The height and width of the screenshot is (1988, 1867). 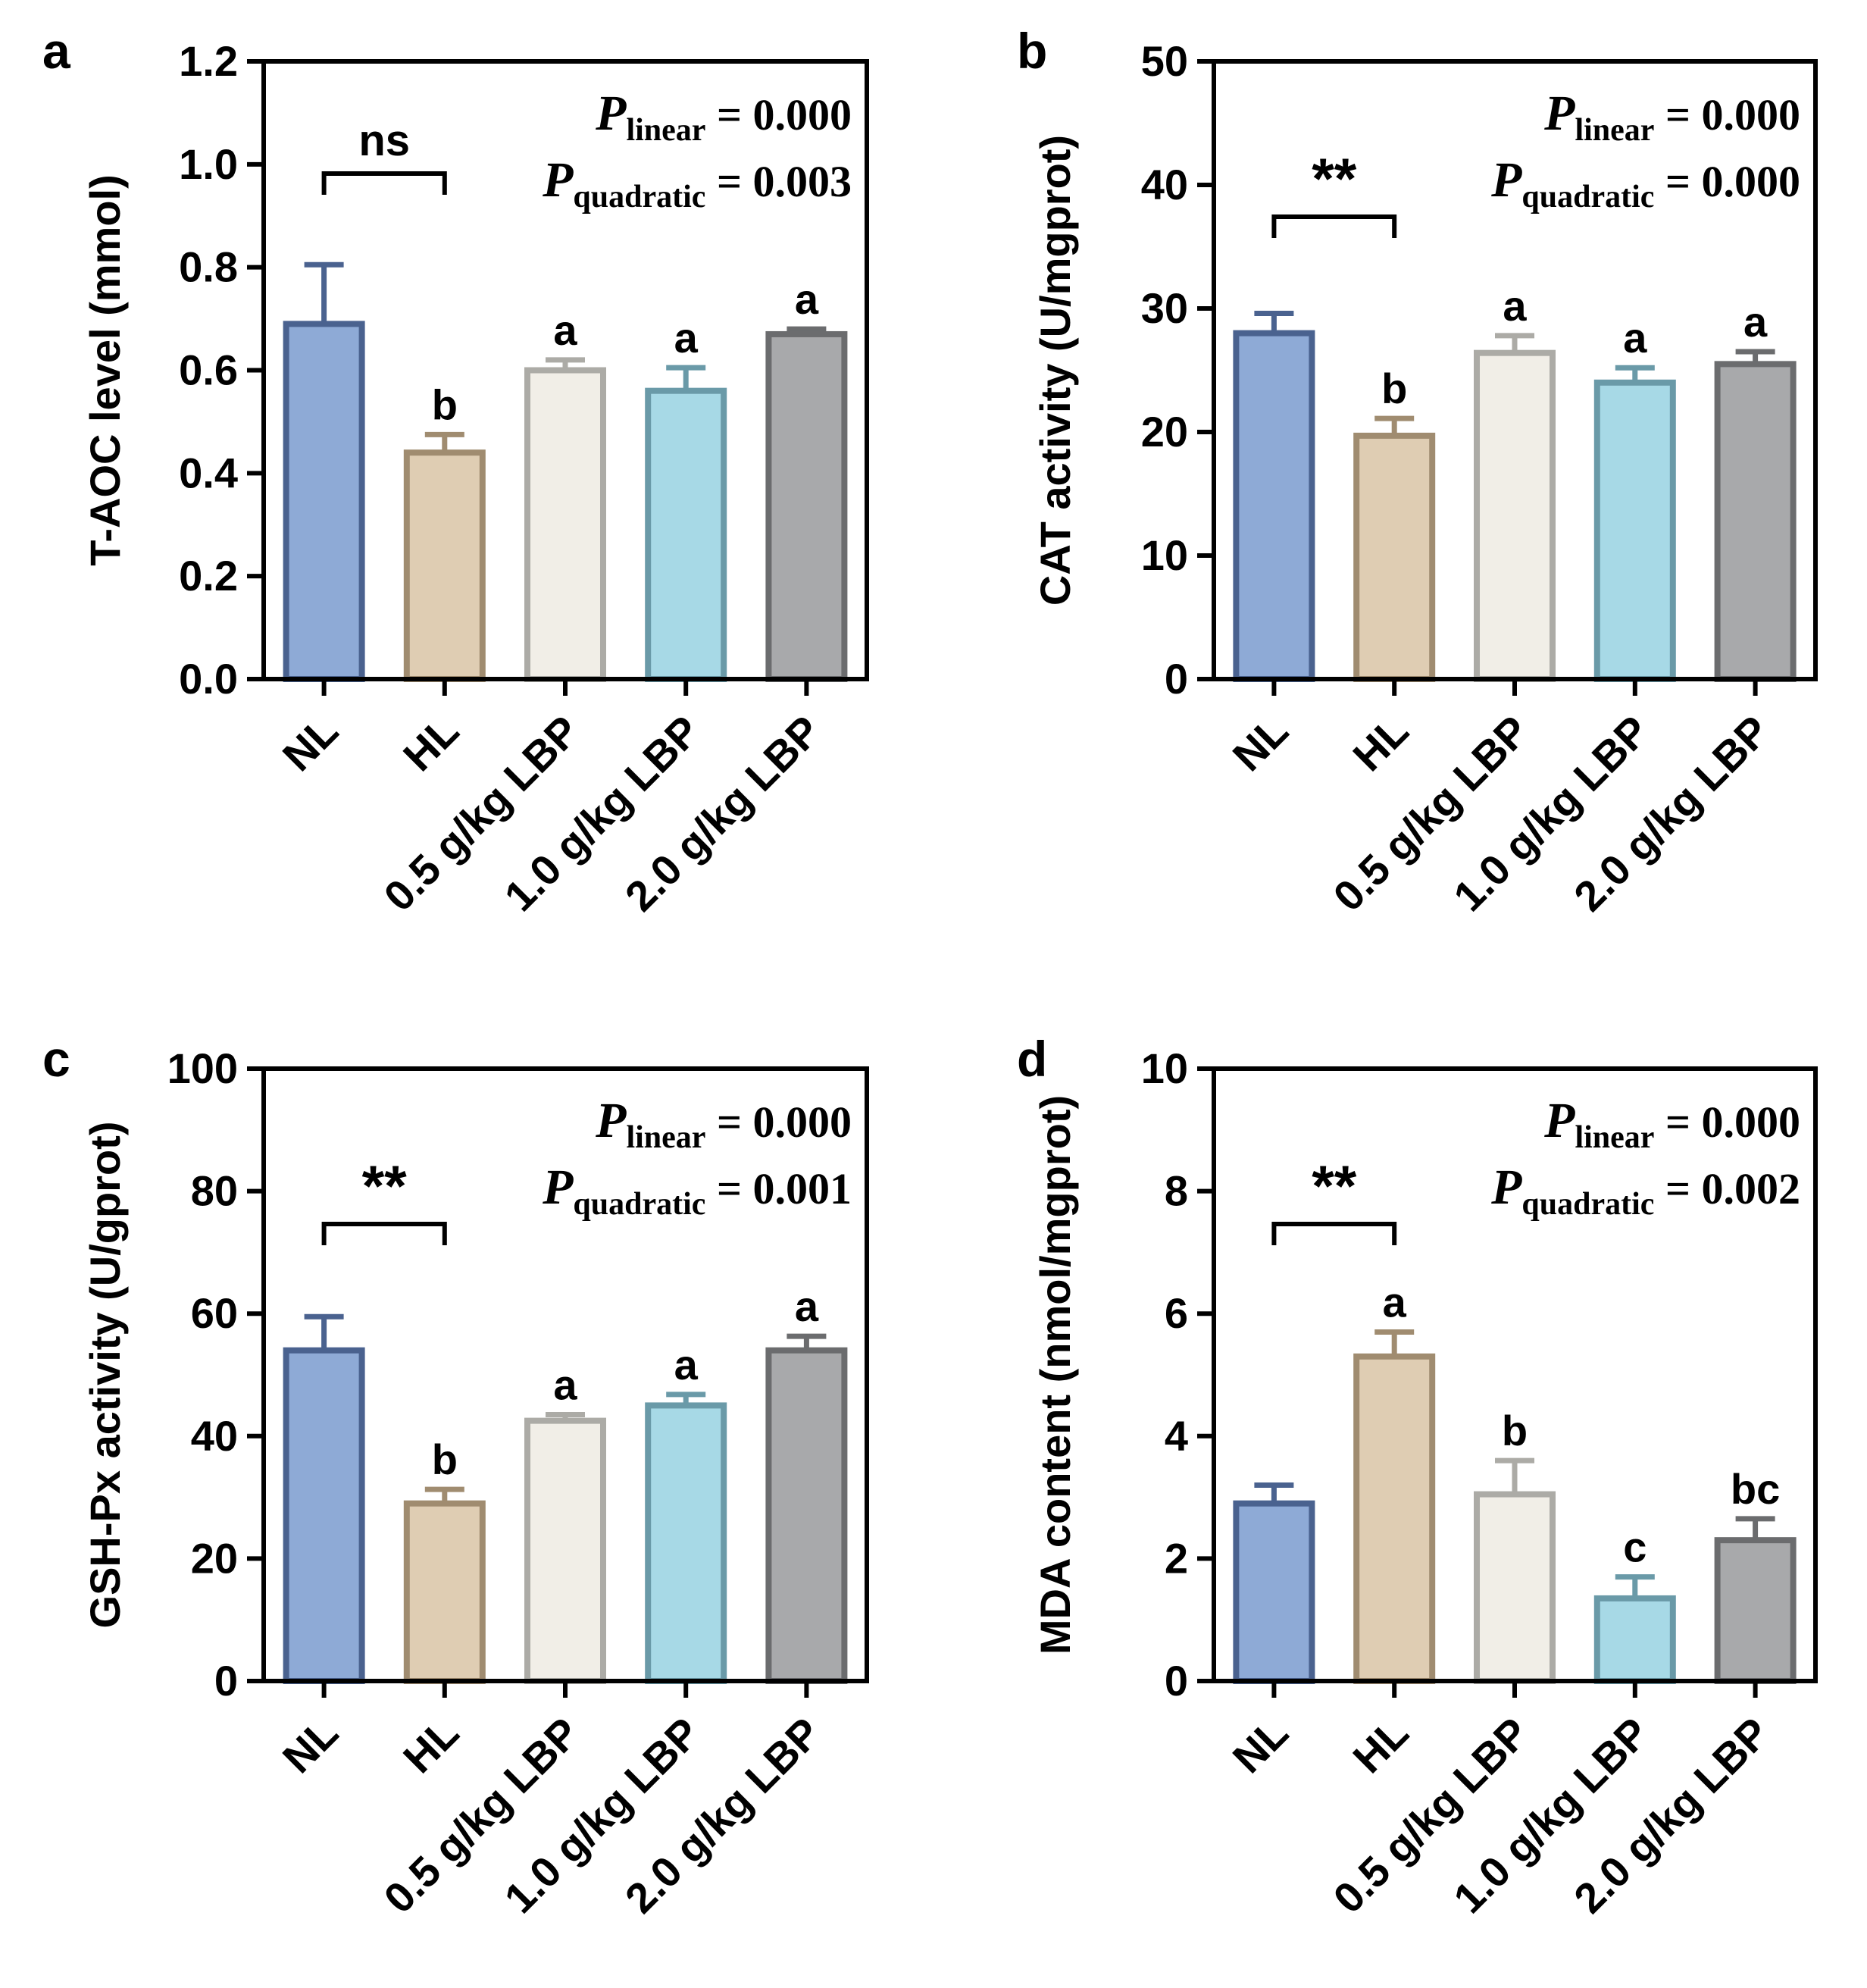 I want to click on y-axis-label: GSH-Px activity (U/gprot), so click(x=105, y=1375).